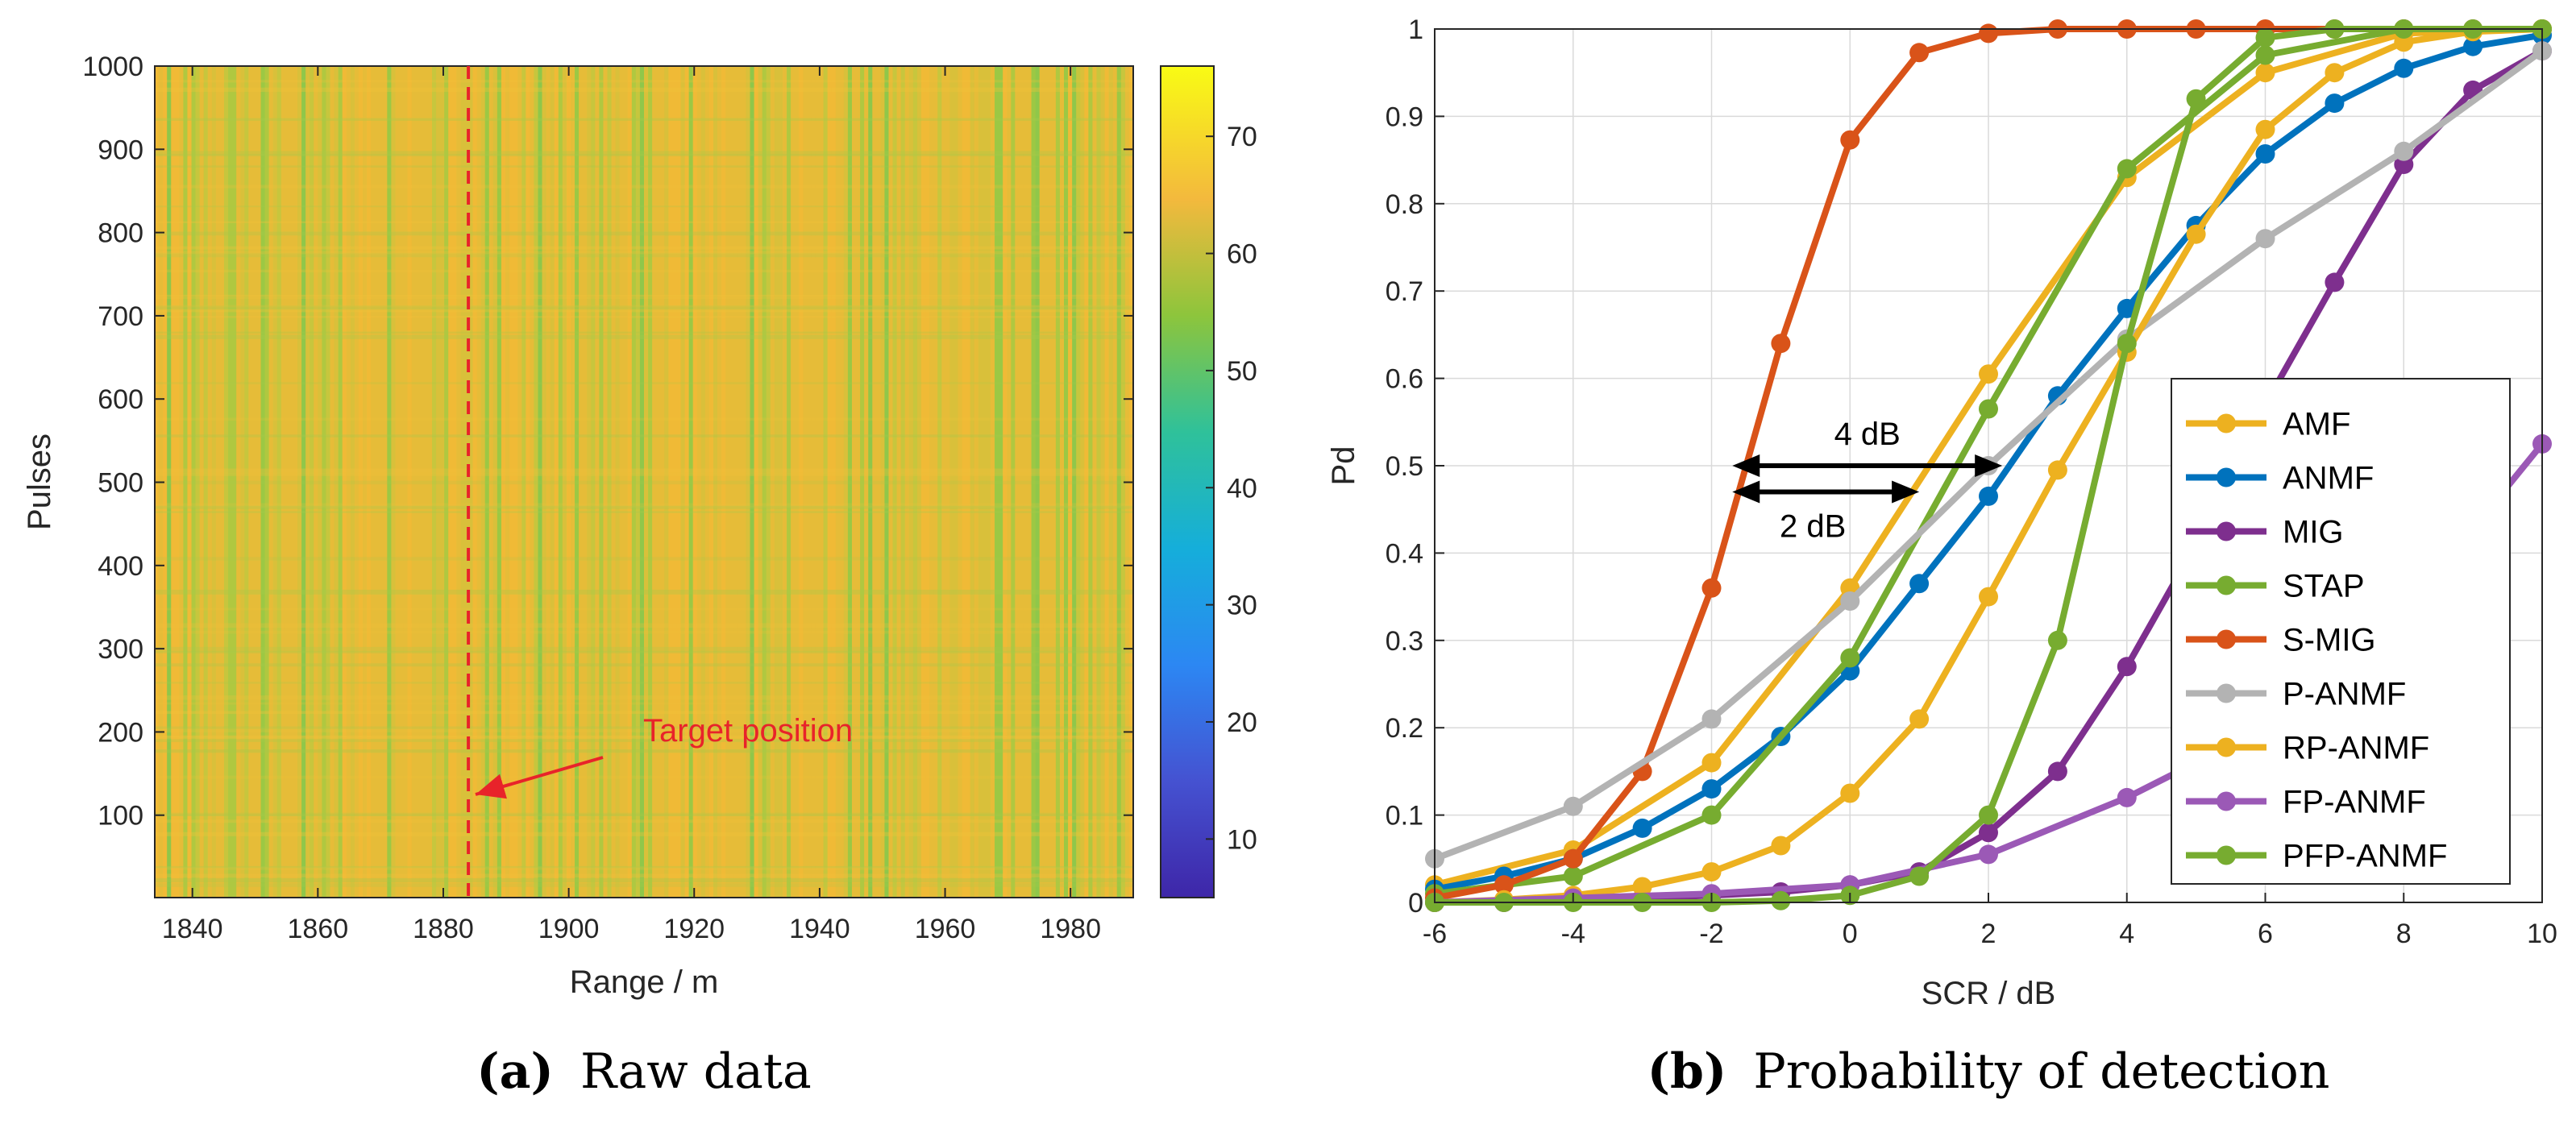  What do you see at coordinates (2226, 639) in the screenshot?
I see `legend-swatch-marker` at bounding box center [2226, 639].